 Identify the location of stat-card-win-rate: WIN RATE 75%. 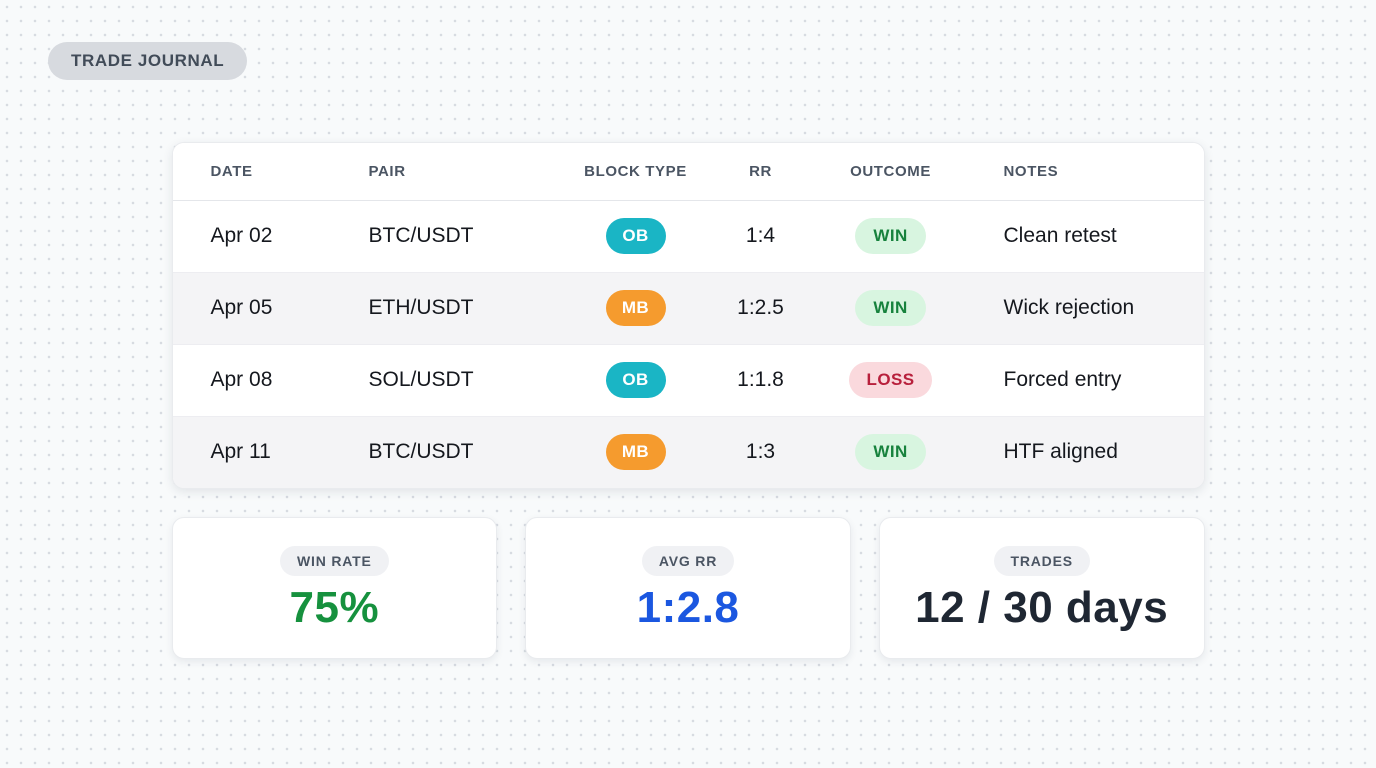
(334, 588).